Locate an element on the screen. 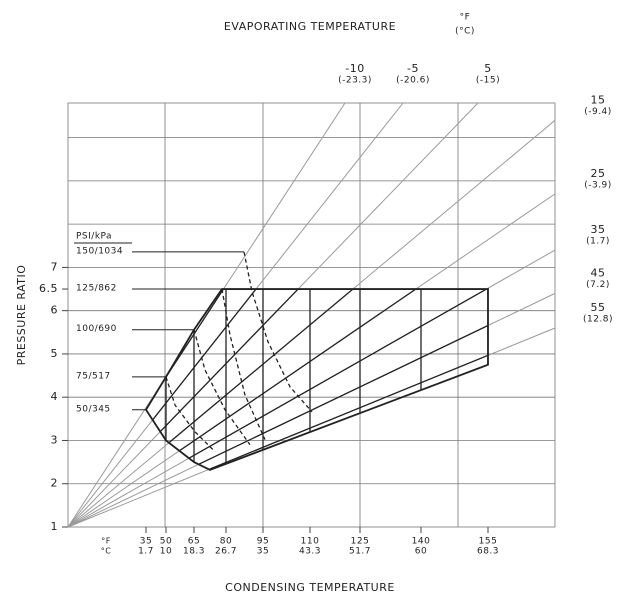  x-tick-label: 65 is located at coordinates (194, 542).